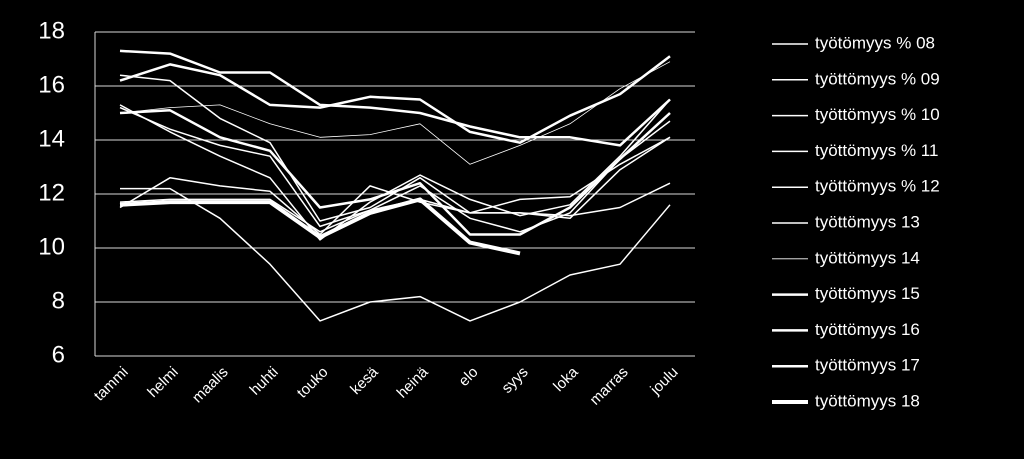 Image resolution: width=1024 pixels, height=459 pixels. What do you see at coordinates (468, 377) in the screenshot?
I see `x-tick-label: elo` at bounding box center [468, 377].